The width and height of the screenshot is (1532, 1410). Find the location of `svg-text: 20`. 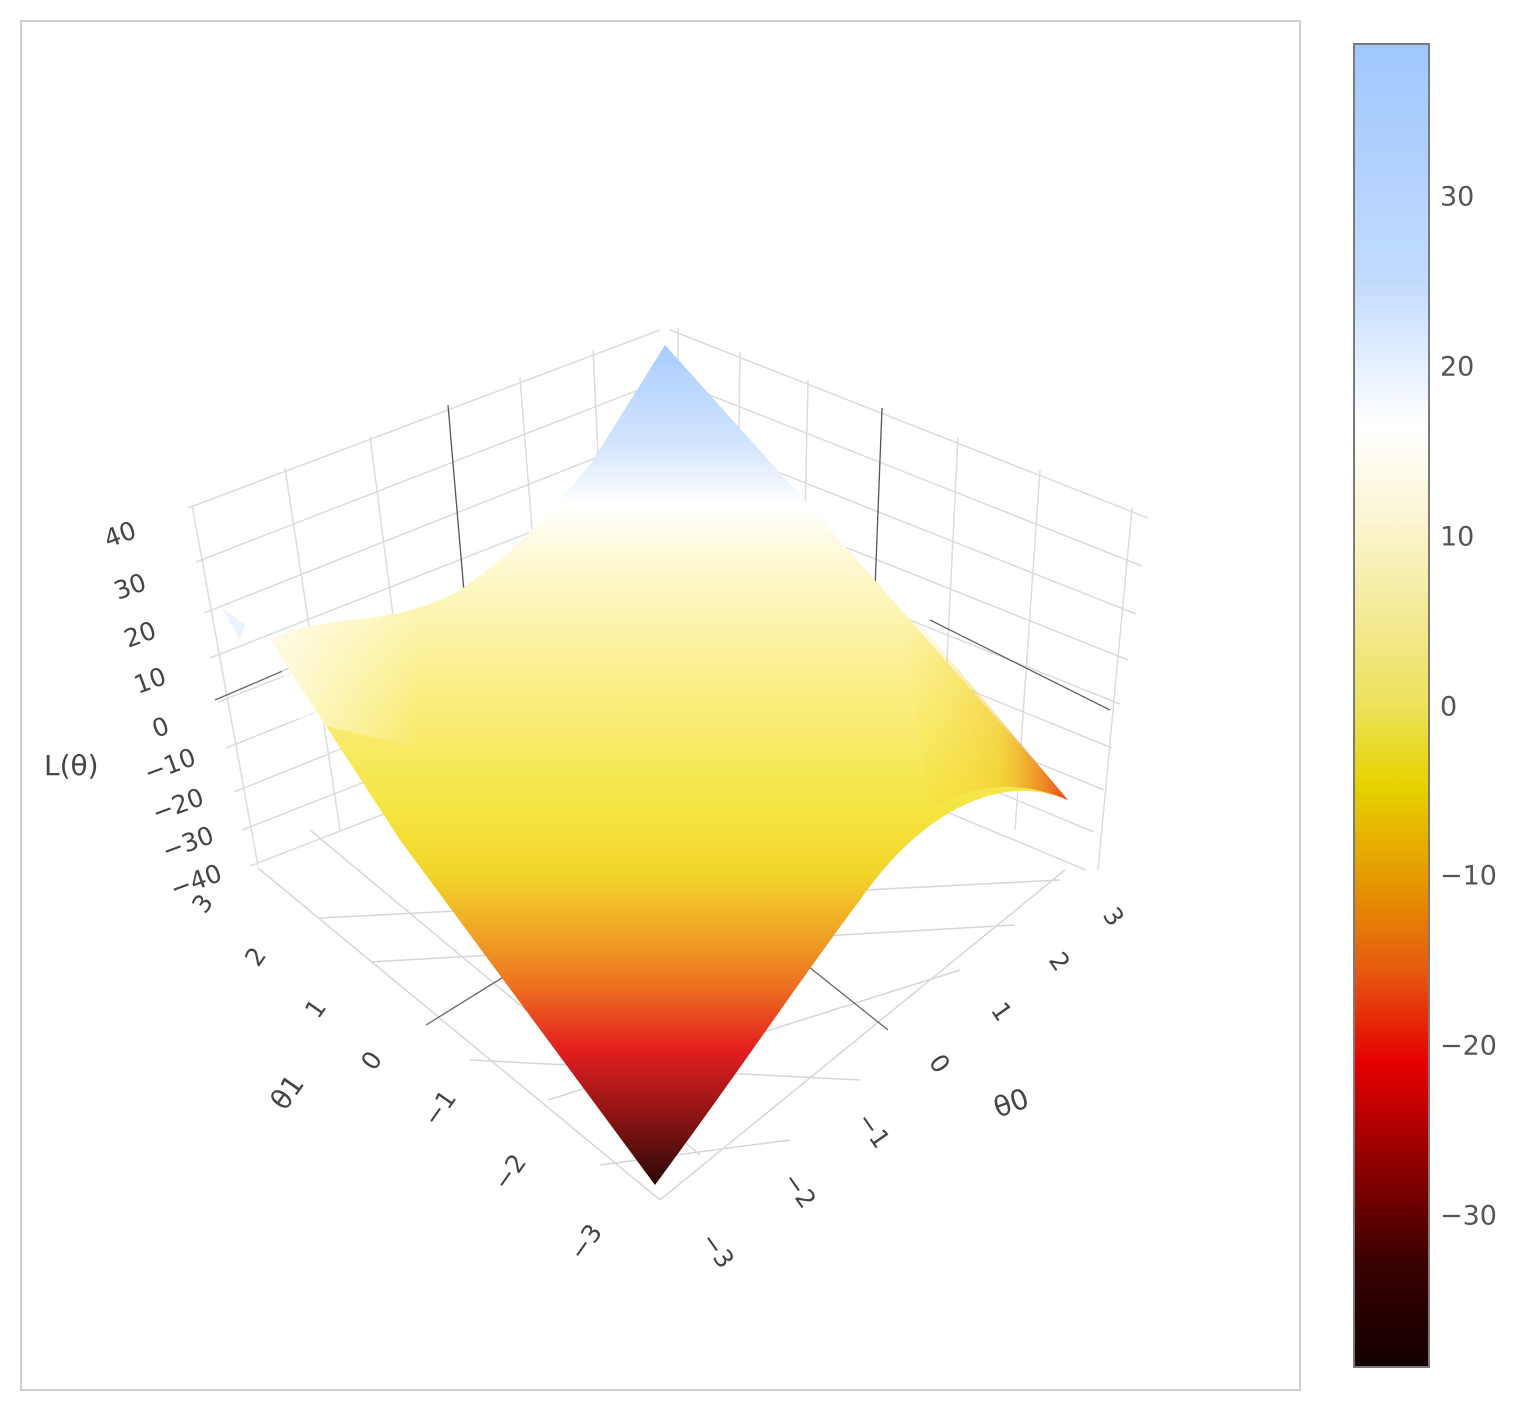

svg-text: 20 is located at coordinates (140, 635).